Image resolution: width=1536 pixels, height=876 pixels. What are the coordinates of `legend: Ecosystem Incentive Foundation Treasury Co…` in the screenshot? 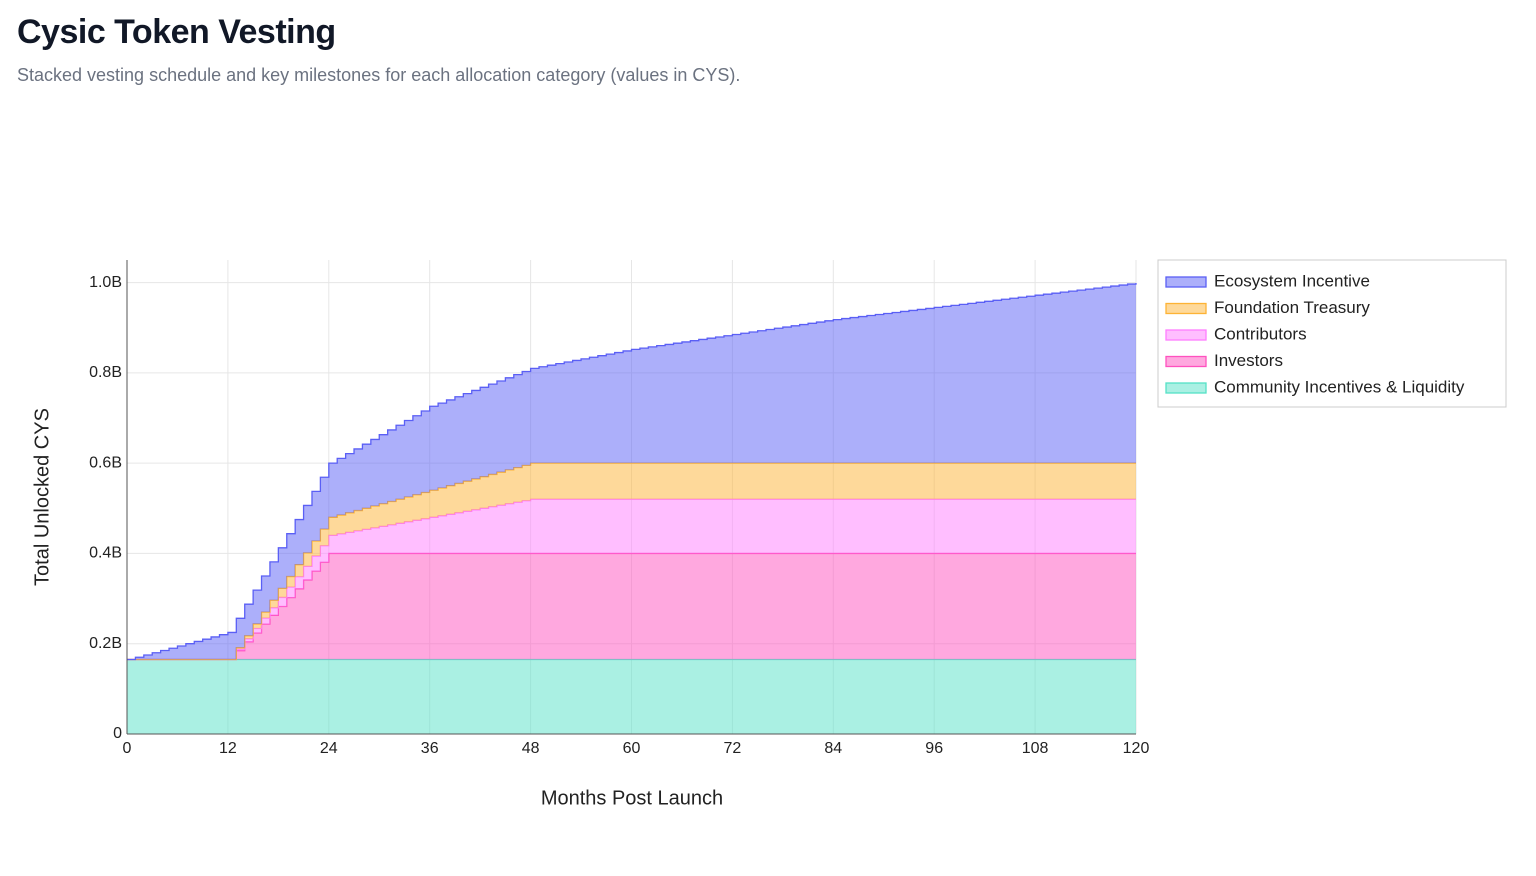 It's located at (1332, 333).